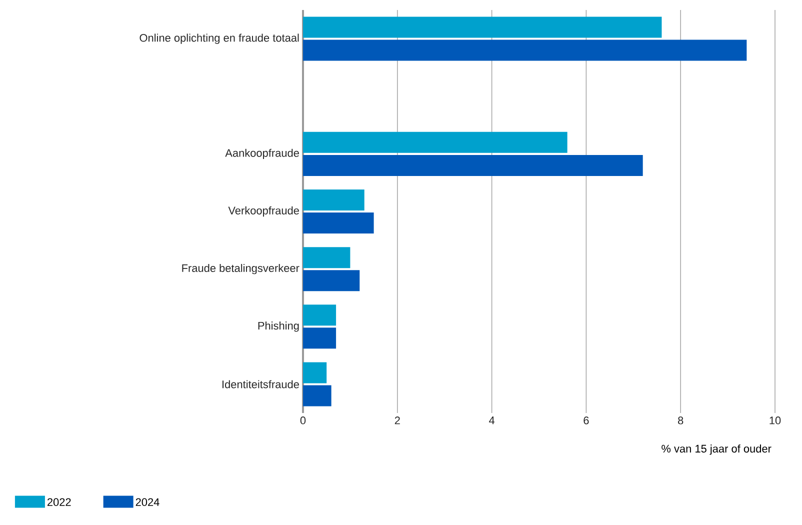 This screenshot has width=802, height=525. I want to click on y-tick-label: Fraude betalingsverkeer, so click(241, 269).